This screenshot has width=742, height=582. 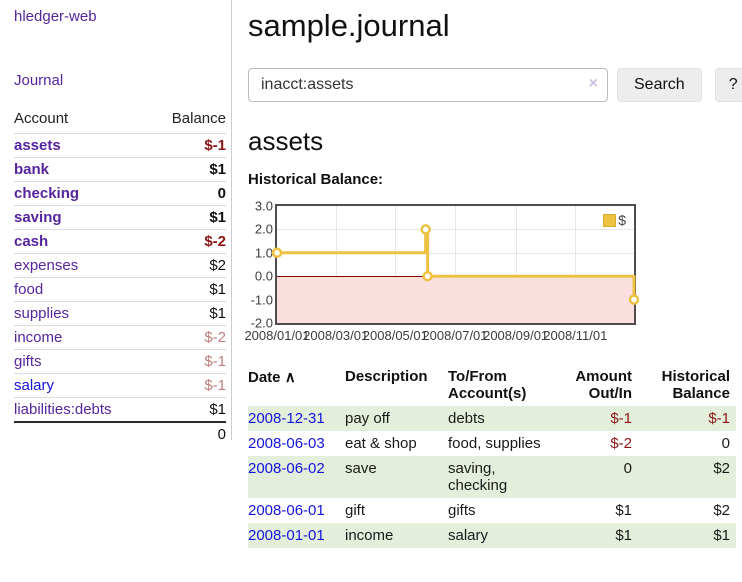 What do you see at coordinates (478, 477) in the screenshot?
I see `register-accounts-cell: saving, checking` at bounding box center [478, 477].